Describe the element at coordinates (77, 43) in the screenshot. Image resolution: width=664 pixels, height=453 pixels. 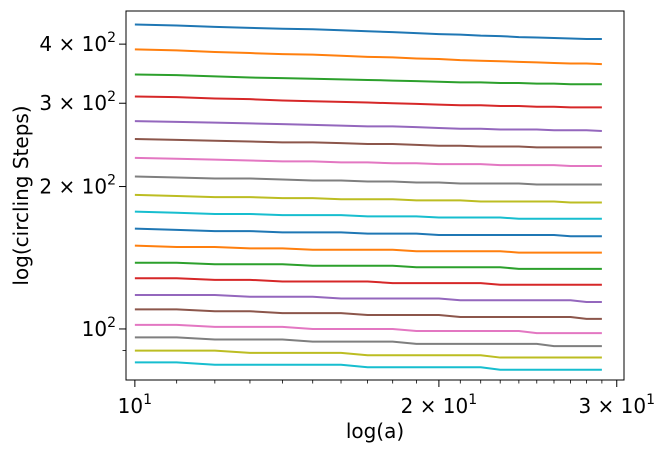
I see `y-tick-label-4: 4 × 102` at that location.